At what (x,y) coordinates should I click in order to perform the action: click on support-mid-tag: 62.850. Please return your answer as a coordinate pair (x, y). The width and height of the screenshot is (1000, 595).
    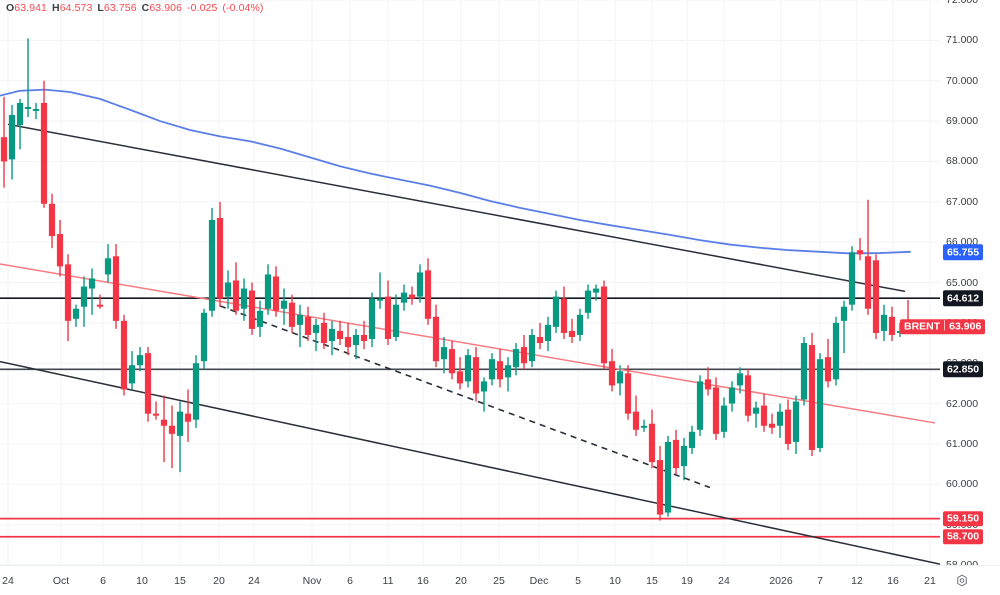
    Looking at the image, I should click on (963, 369).